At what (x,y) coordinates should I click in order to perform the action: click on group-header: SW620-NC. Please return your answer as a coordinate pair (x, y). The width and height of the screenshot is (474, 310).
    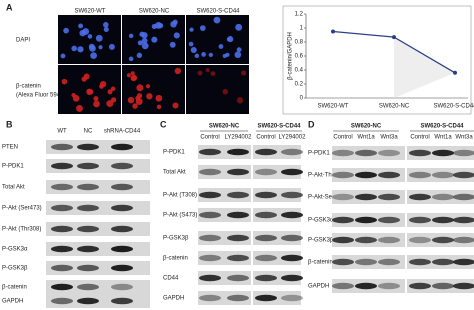
    Looking at the image, I should click on (224, 127).